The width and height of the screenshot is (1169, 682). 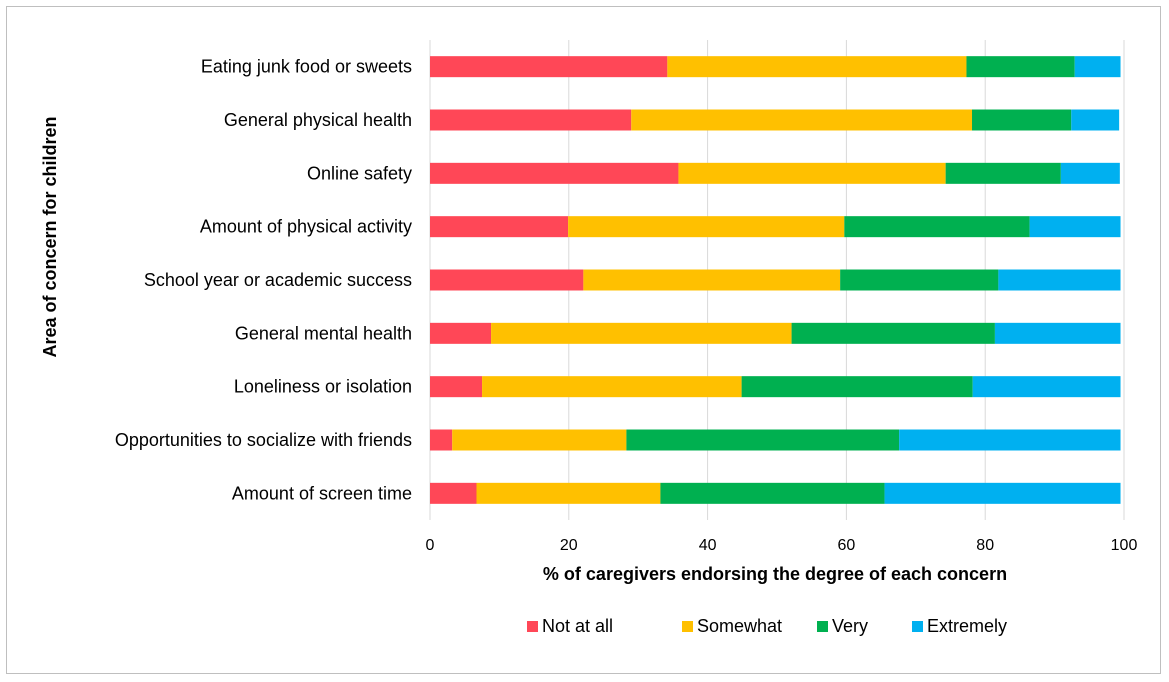 What do you see at coordinates (1124, 545) in the screenshot?
I see `x-tick-label: 100` at bounding box center [1124, 545].